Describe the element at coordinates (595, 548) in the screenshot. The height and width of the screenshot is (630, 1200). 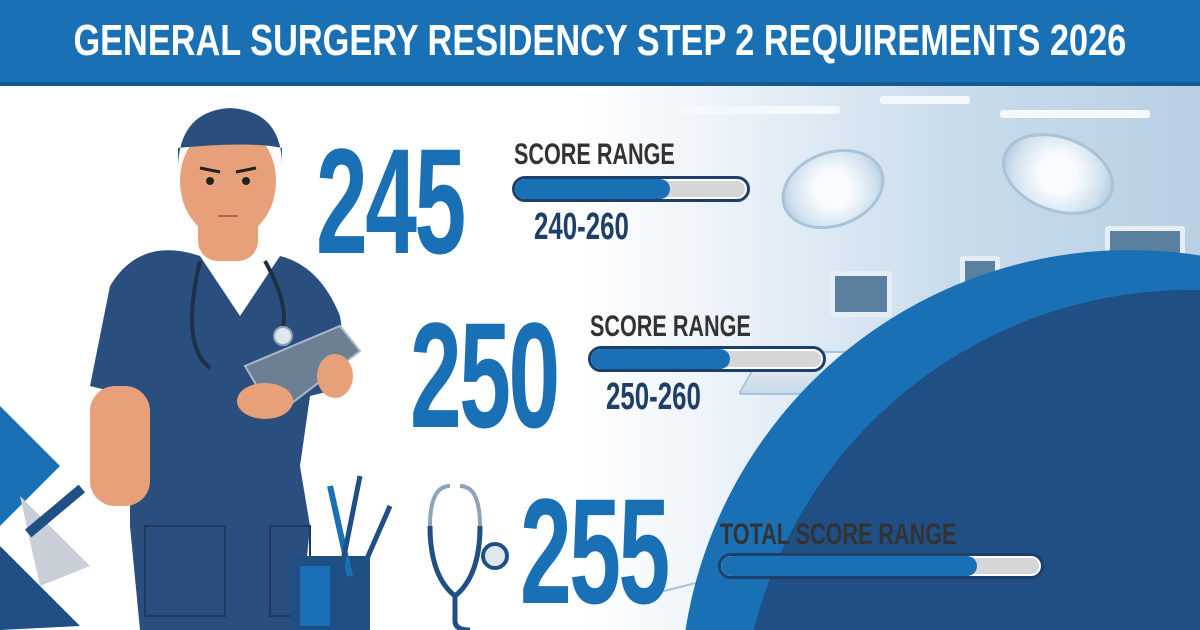
I see `score-value: 255` at that location.